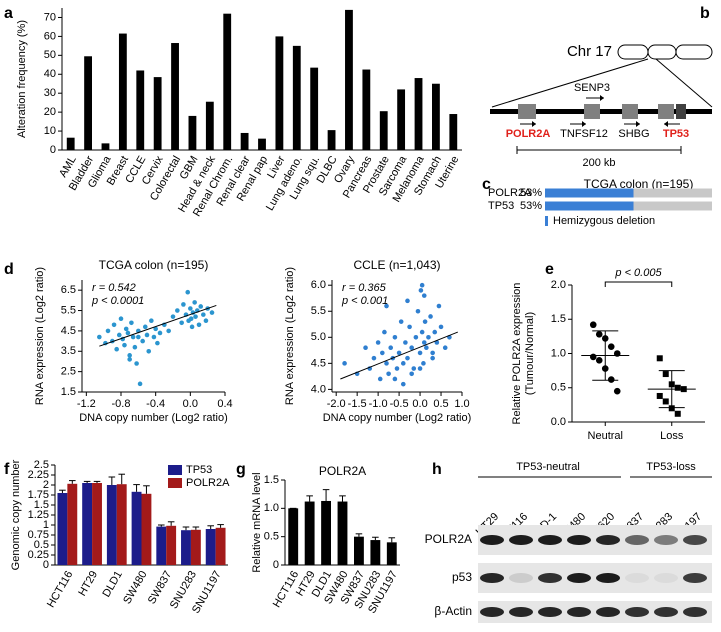 The width and height of the screenshot is (721, 632). I want to click on panel-label: f, so click(7, 469).